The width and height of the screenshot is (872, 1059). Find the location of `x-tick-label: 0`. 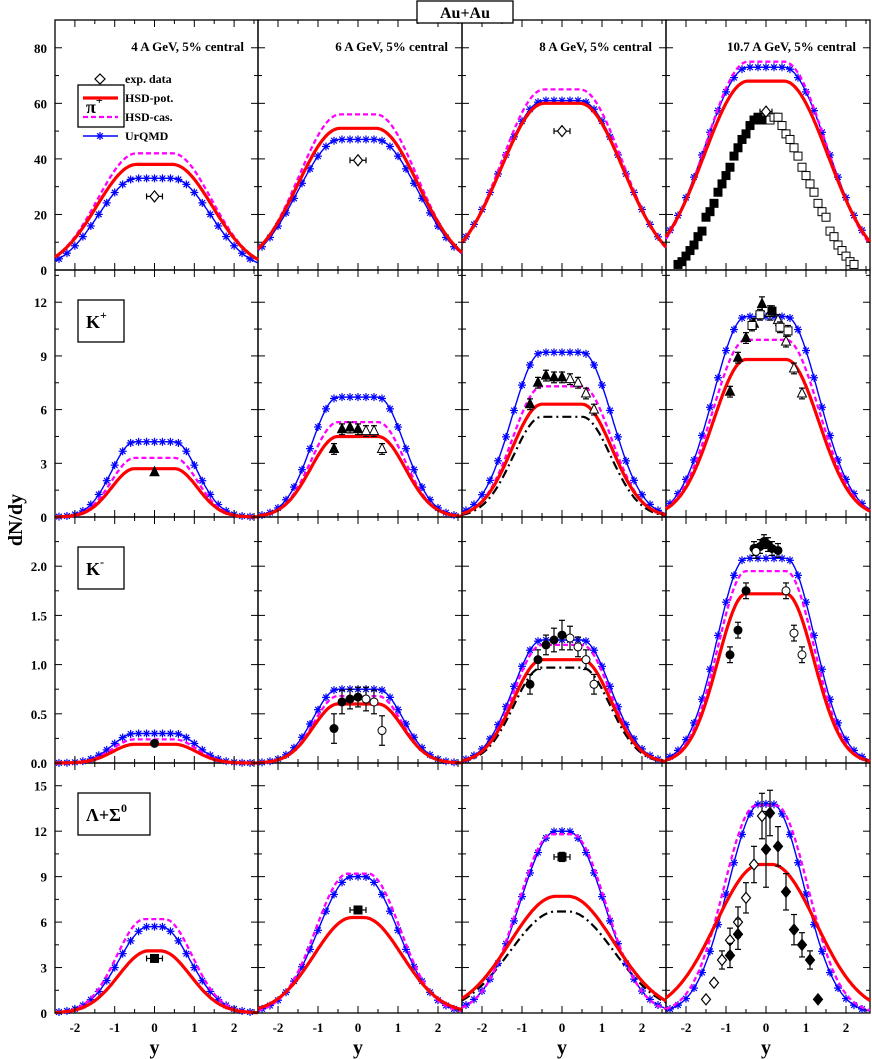

x-tick-label: 0 is located at coordinates (562, 1027).